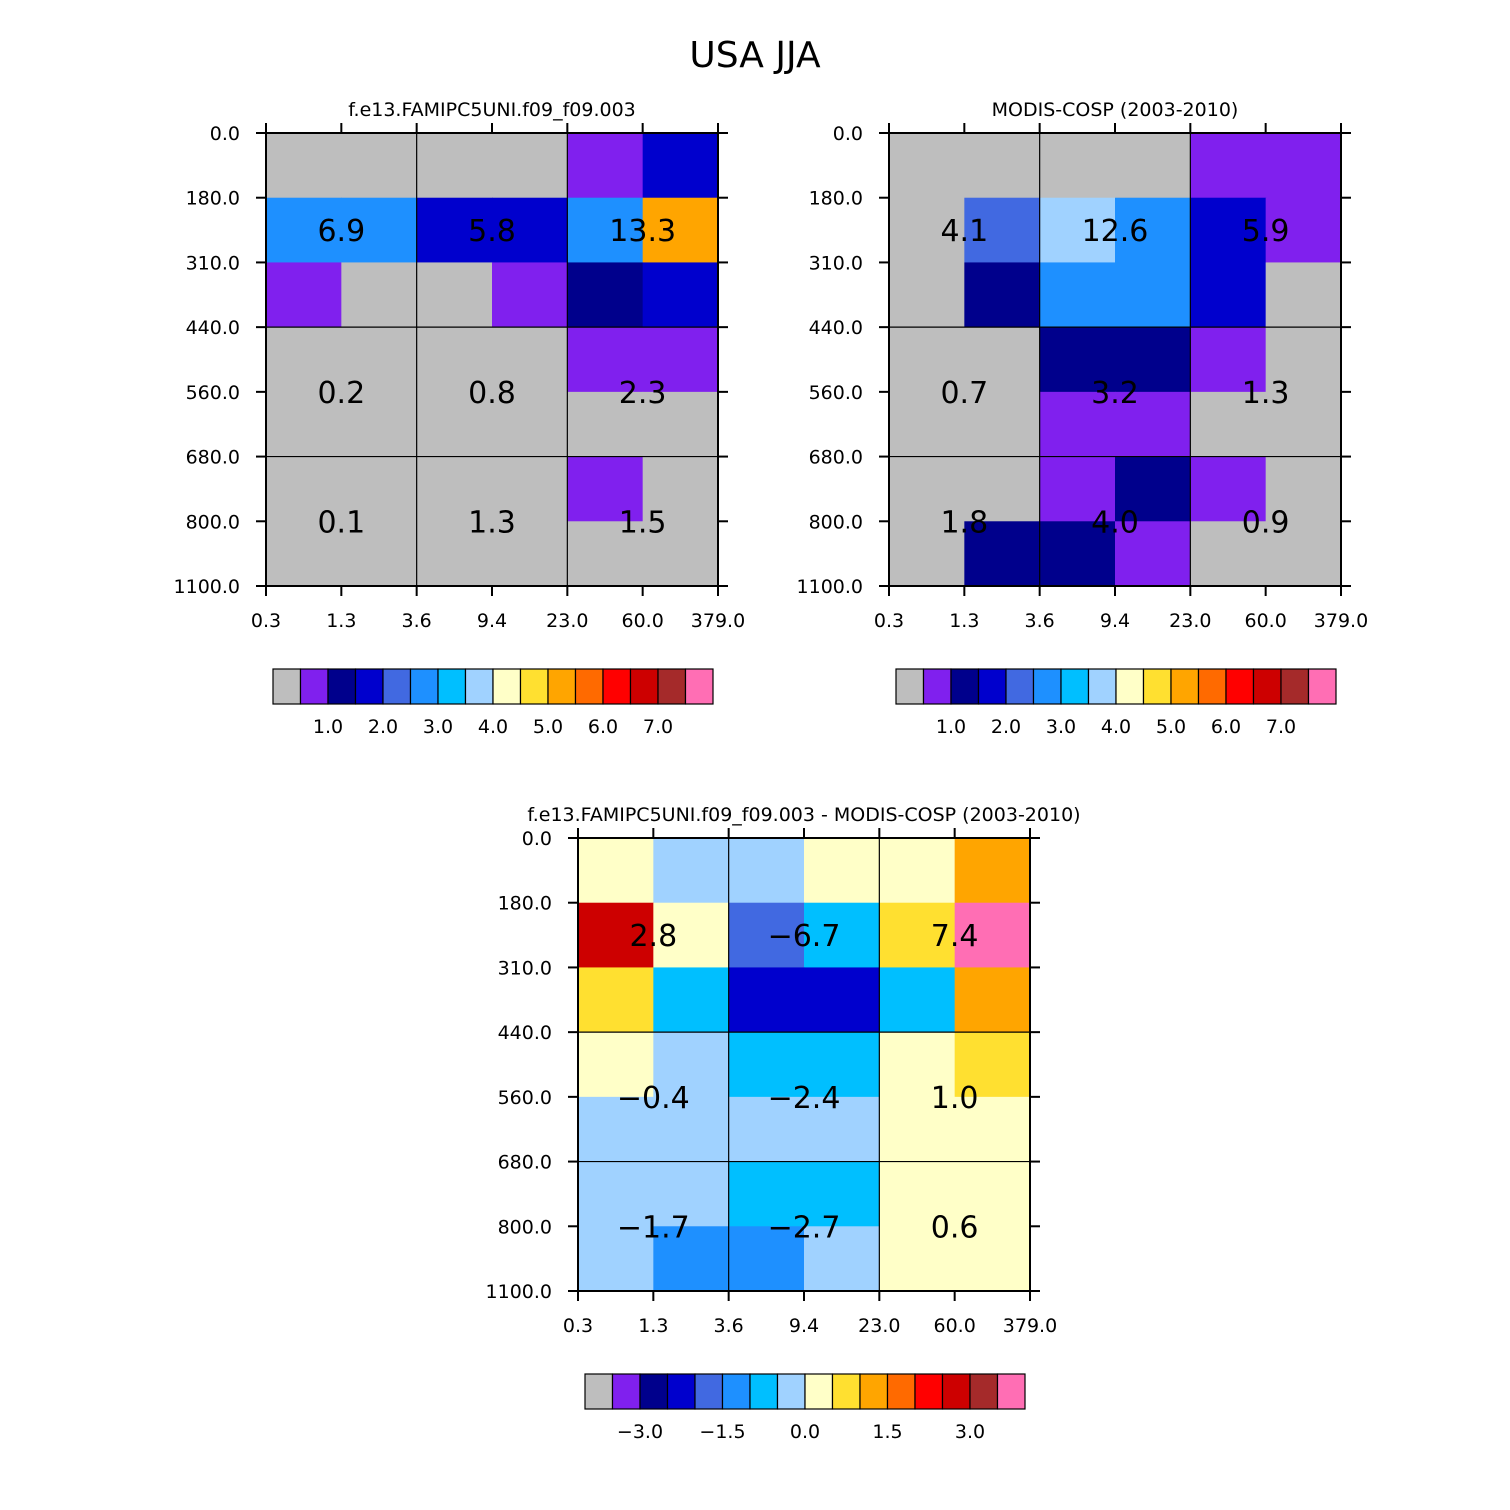 The width and height of the screenshot is (1510, 1510). Describe the element at coordinates (643, 522) in the screenshot. I see `group-value-label: 1.5` at that location.